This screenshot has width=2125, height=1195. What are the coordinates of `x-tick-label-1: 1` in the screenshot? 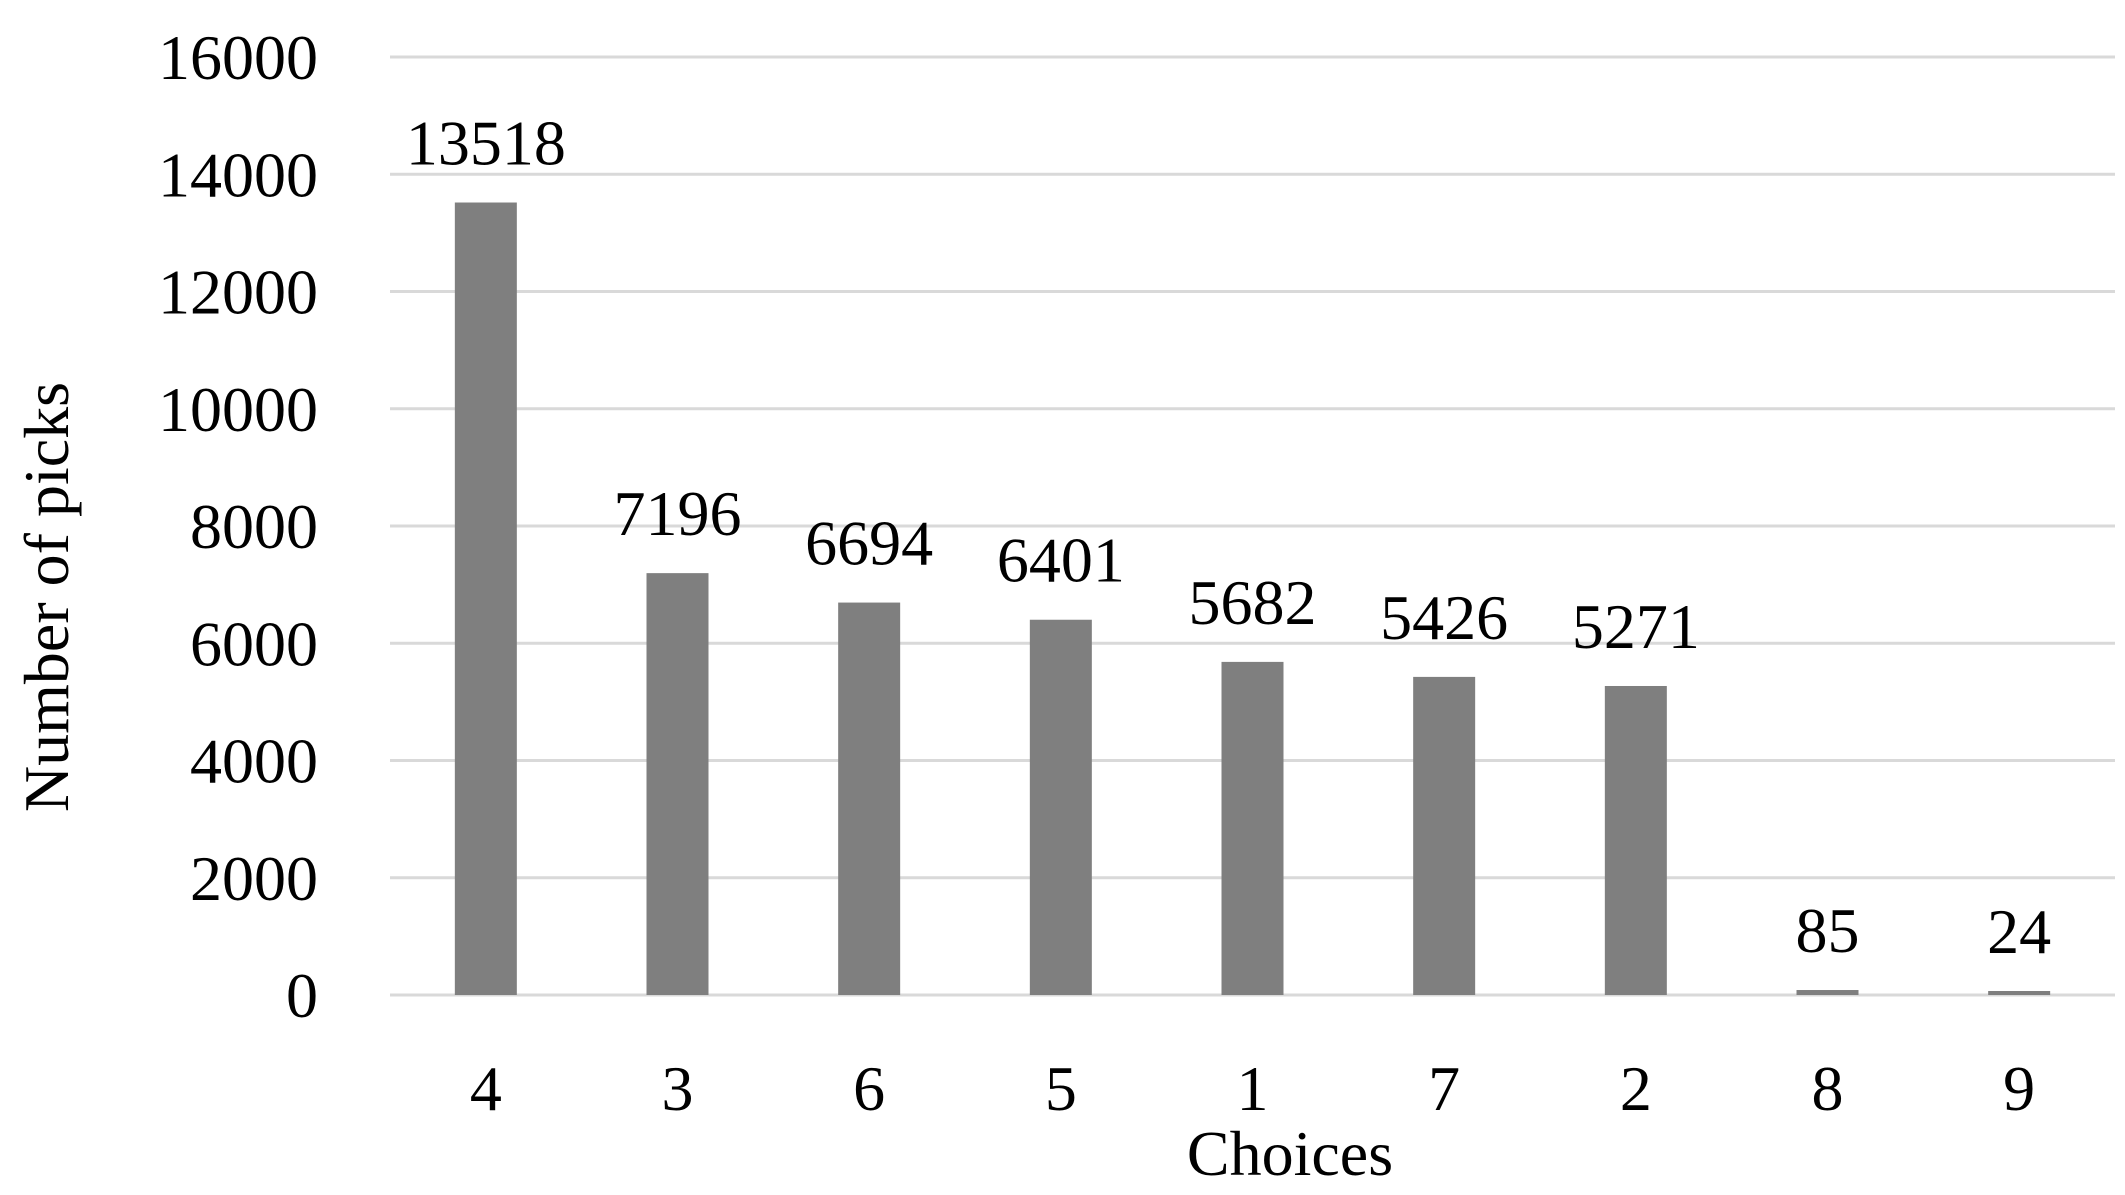 It's located at (1253, 1088).